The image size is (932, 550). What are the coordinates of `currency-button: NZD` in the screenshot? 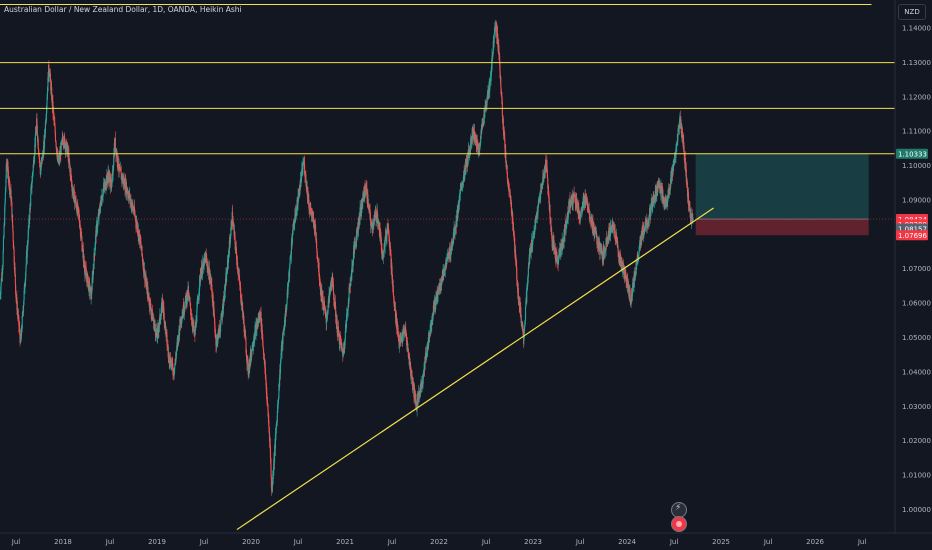 It's located at (912, 12).